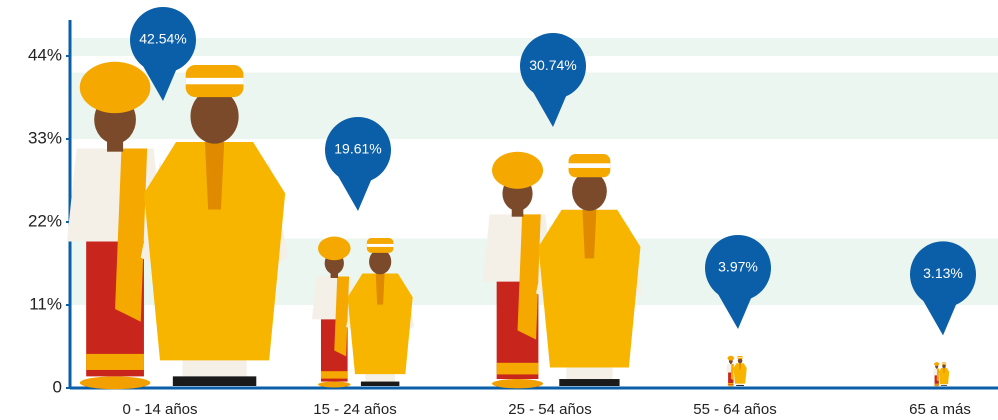 The width and height of the screenshot is (998, 420). Describe the element at coordinates (159, 409) in the screenshot. I see `x-tick-label: 0 - 14 años` at that location.